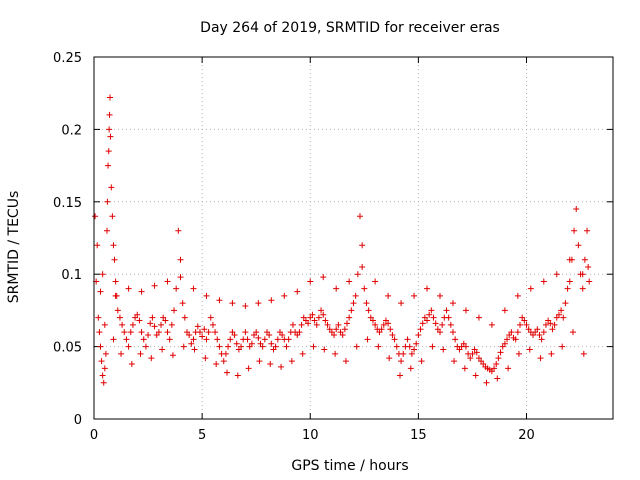 The height and width of the screenshot is (480, 640). I want to click on x-tick-label: 5, so click(202, 435).